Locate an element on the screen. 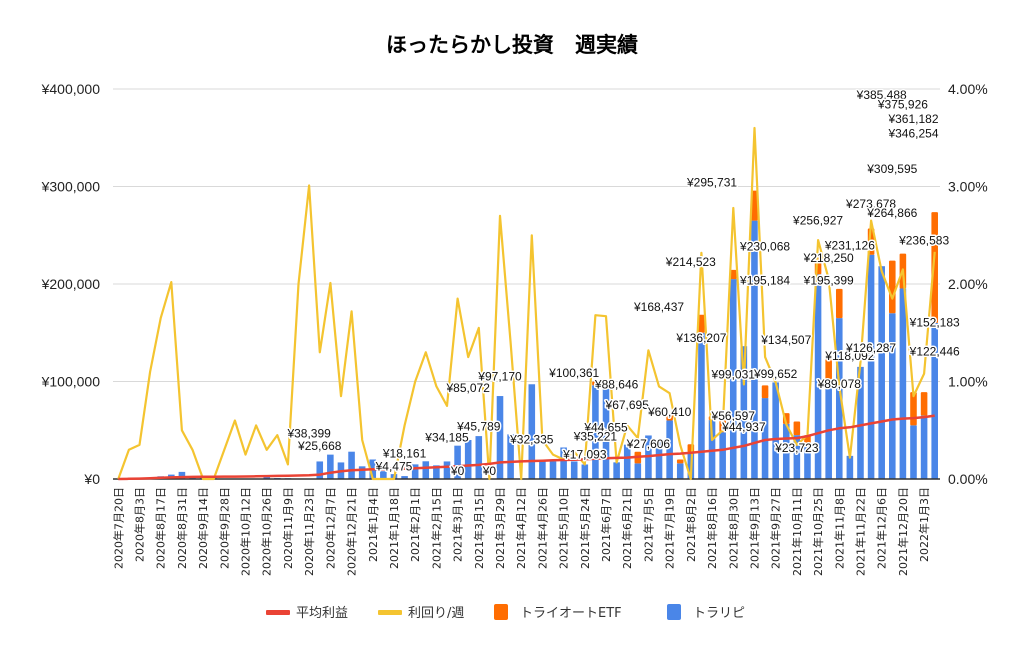  legend-swatch-triauto-etf is located at coordinates (501, 612).